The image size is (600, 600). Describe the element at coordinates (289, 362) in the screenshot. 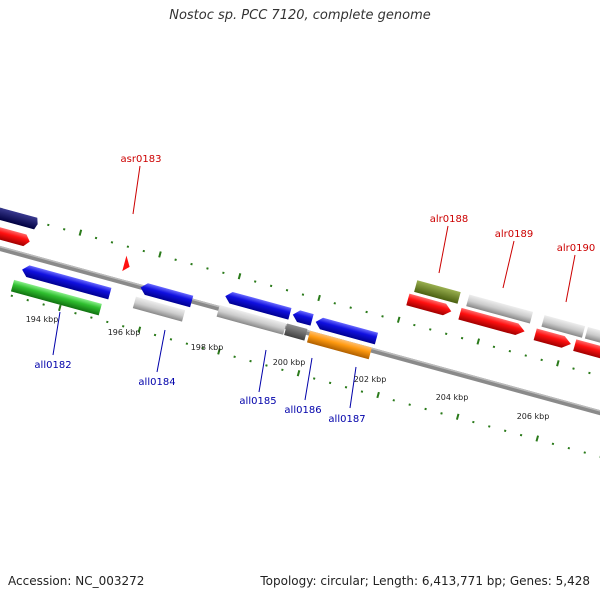

I see `scale-label-200: 200 kbp` at that location.